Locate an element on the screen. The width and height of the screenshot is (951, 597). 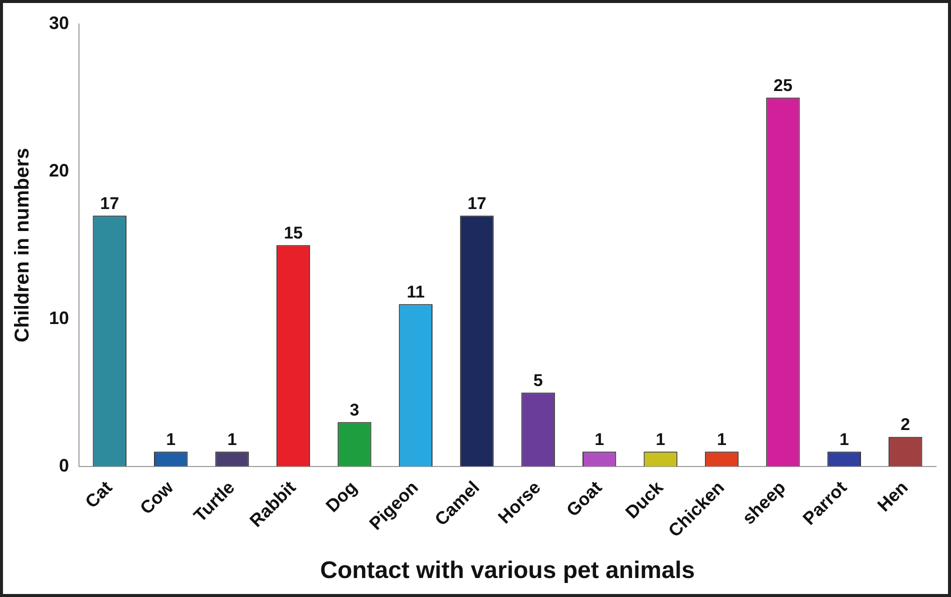
y-tick-label: 30 is located at coordinates (59, 22).